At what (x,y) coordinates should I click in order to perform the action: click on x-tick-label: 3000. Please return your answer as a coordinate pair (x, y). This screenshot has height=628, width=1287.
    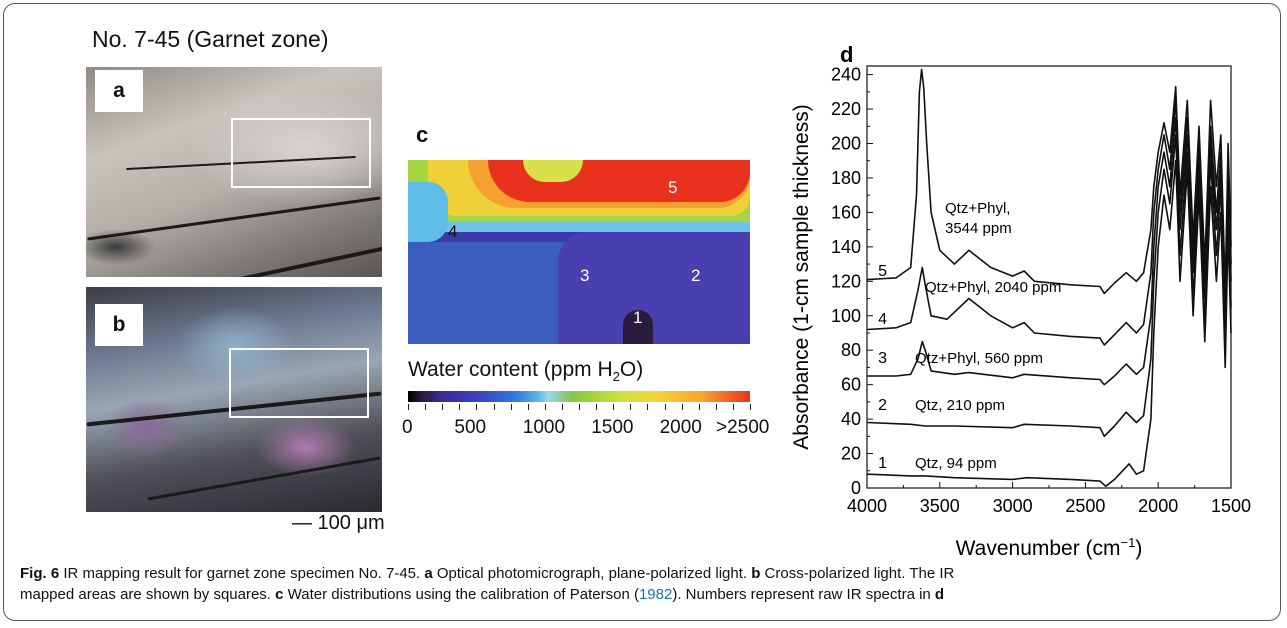
    Looking at the image, I should click on (1013, 506).